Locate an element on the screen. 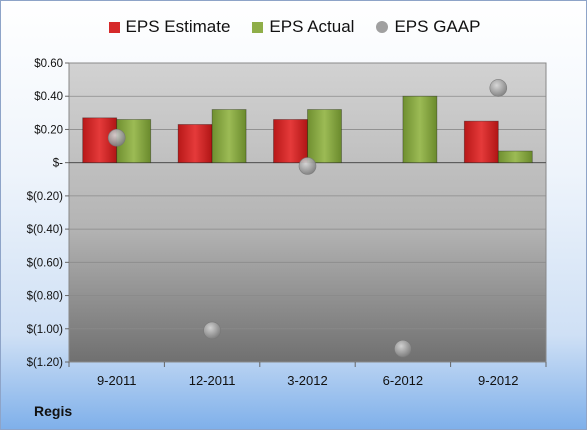 The height and width of the screenshot is (430, 587). x-tick-label: 9-2012 is located at coordinates (498, 380).